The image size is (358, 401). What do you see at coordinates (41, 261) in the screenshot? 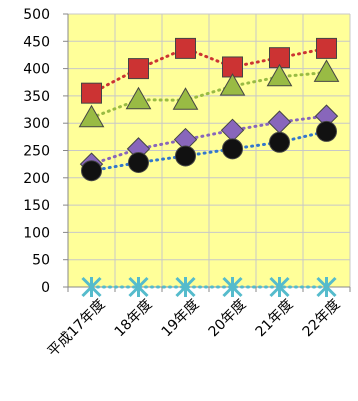
I see `y-tick-label: 50` at bounding box center [41, 261].